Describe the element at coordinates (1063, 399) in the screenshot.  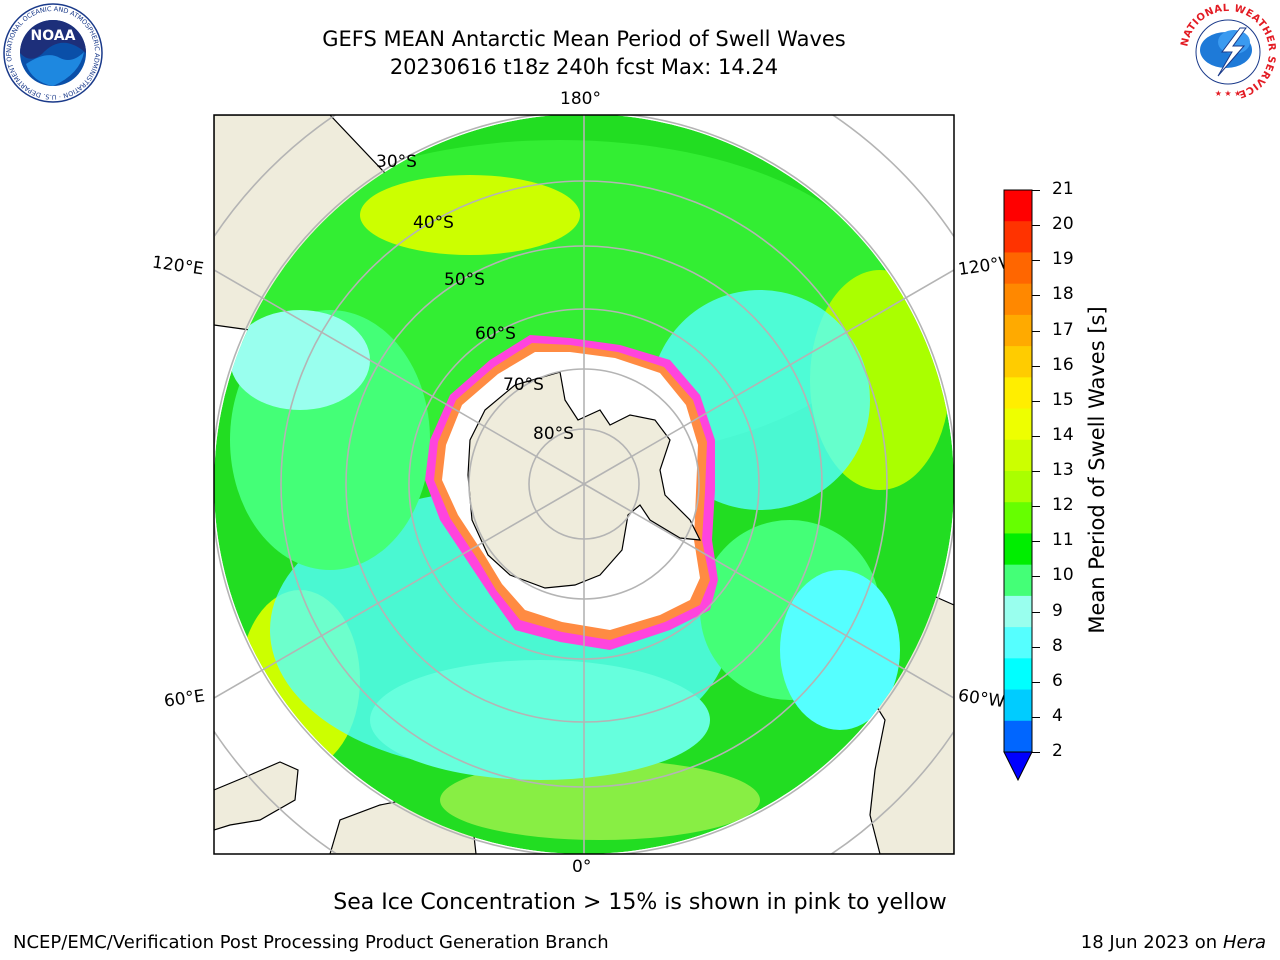
I see `colorbar-tick-label: 15` at that location.